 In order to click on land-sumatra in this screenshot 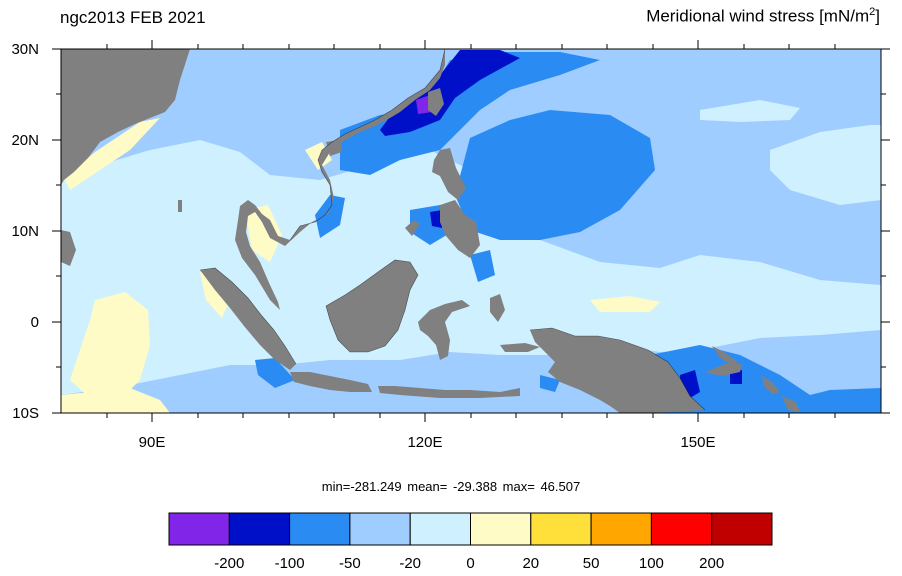, I will do `click(248, 319)`.